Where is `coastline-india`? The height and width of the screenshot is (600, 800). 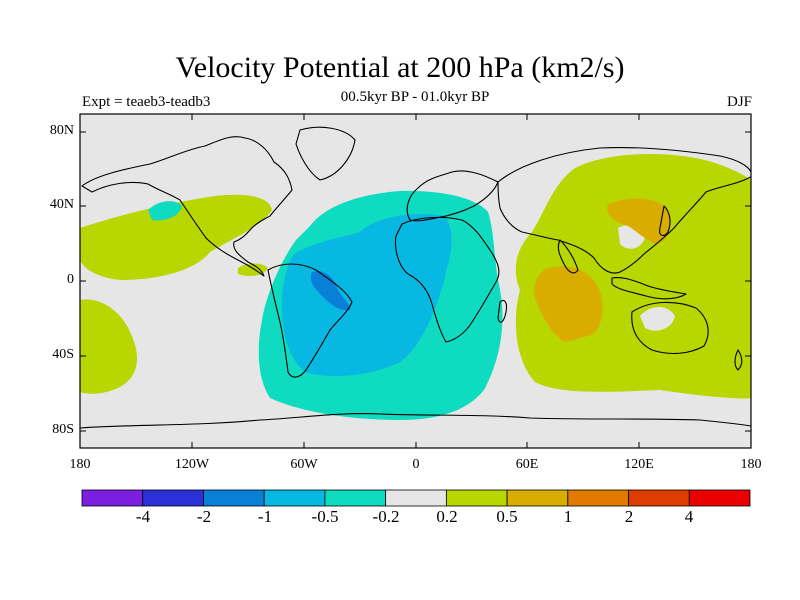 coastline-india is located at coordinates (568, 256).